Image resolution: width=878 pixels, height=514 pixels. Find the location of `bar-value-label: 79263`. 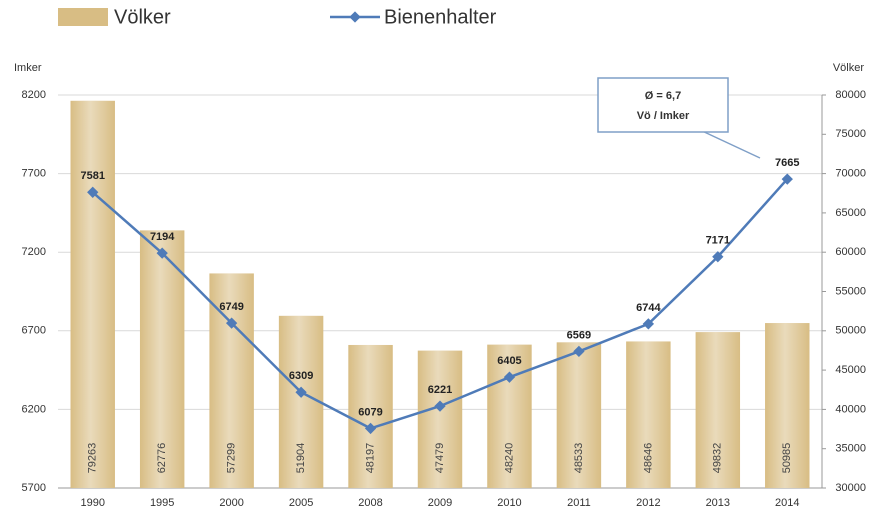

bar-value-label: 79263 is located at coordinates (93, 458).